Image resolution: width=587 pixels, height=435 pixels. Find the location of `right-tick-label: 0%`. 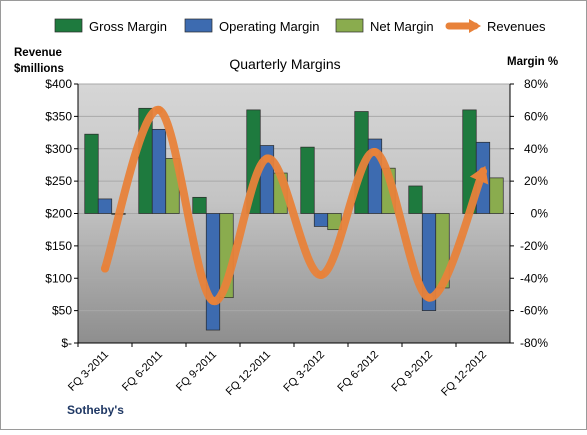

right-tick-label: 0% is located at coordinates (540, 214).